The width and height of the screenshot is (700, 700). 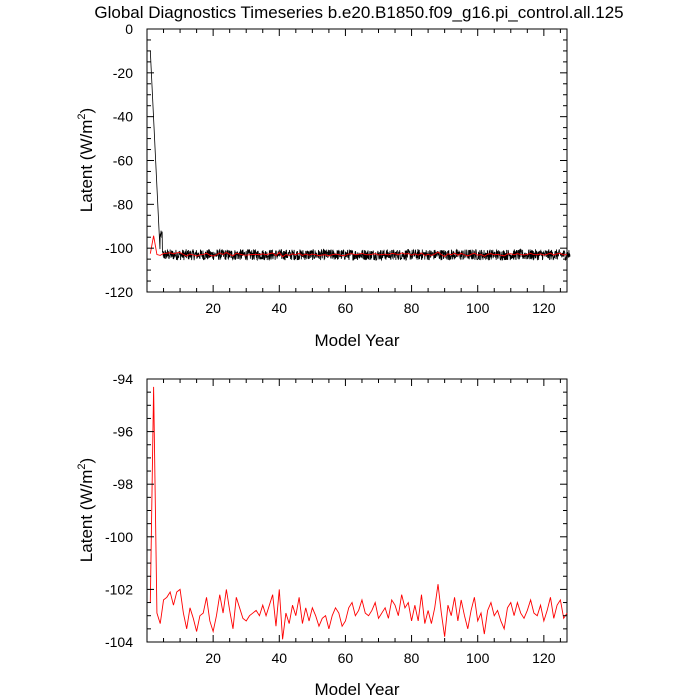 I want to click on bottom-x-tick-label: 60, so click(x=346, y=658).